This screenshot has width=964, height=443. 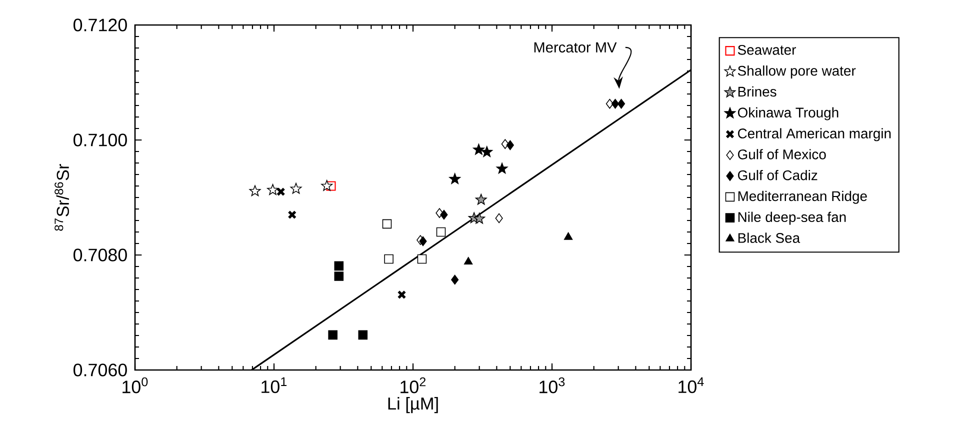 What do you see at coordinates (782, 154) in the screenshot?
I see `legend-label: Gulf of Mexico` at bounding box center [782, 154].